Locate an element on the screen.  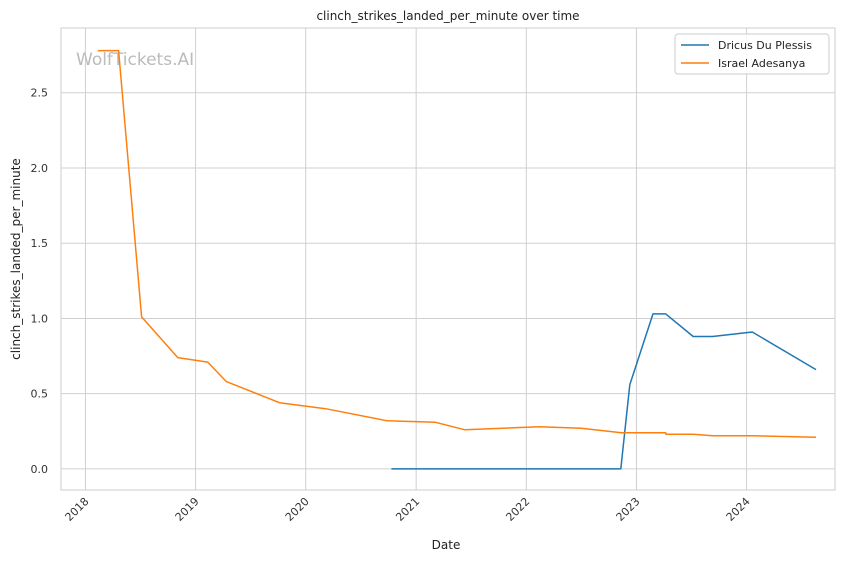
y-tick-label: 0.5 is located at coordinates (40, 394).